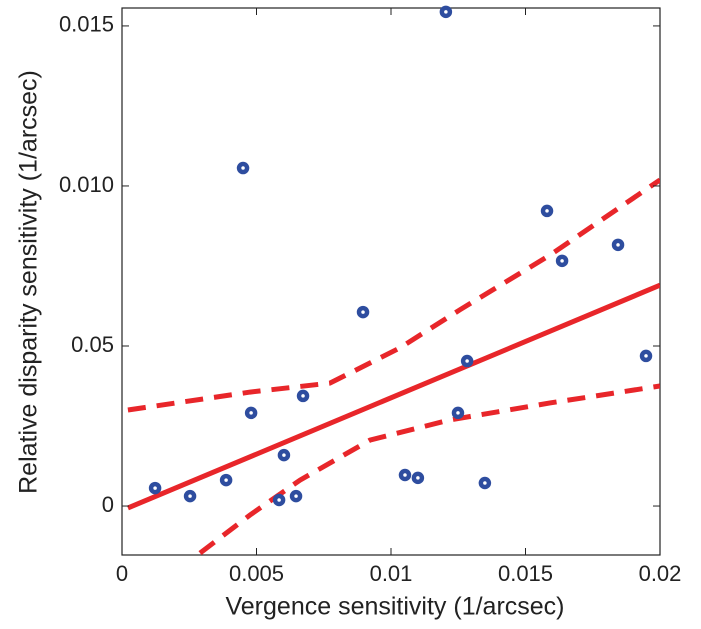  I want to click on x-tick-label: 0.01, so click(391, 573).